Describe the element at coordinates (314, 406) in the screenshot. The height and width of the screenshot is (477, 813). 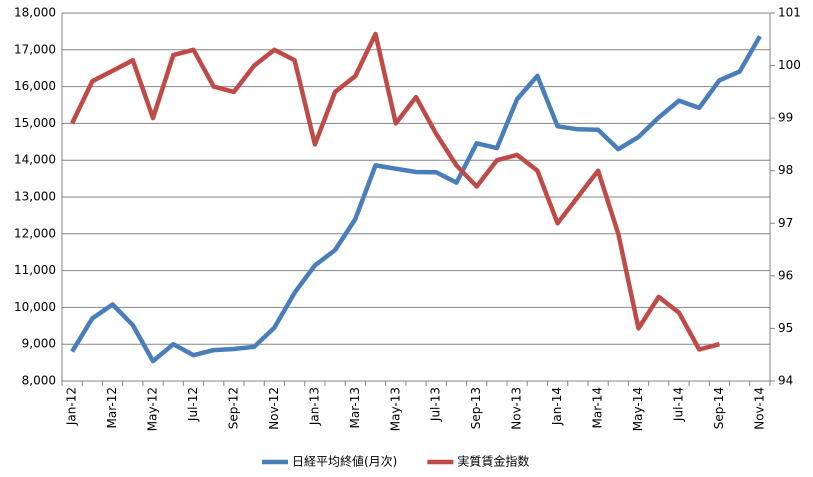
I see `x-tick-label: Jan-13` at that location.